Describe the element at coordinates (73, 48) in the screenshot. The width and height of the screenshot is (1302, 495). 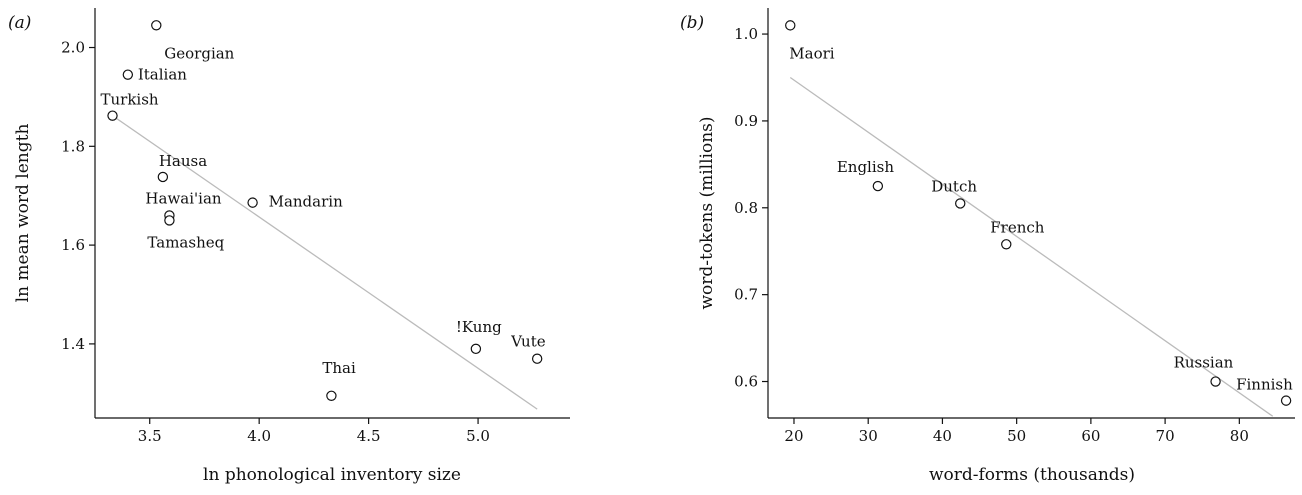
I see `y-tick-label: 2.0` at that location.